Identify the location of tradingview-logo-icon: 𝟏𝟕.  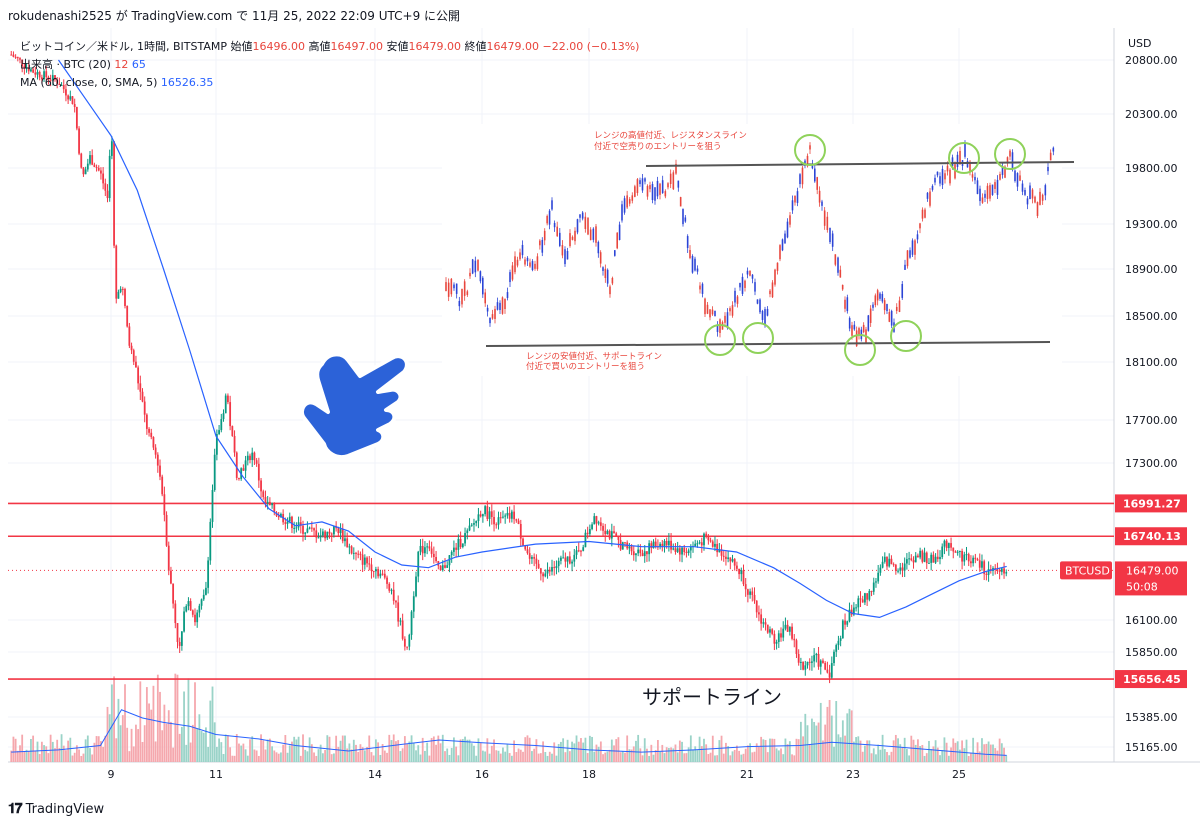
(15, 809).